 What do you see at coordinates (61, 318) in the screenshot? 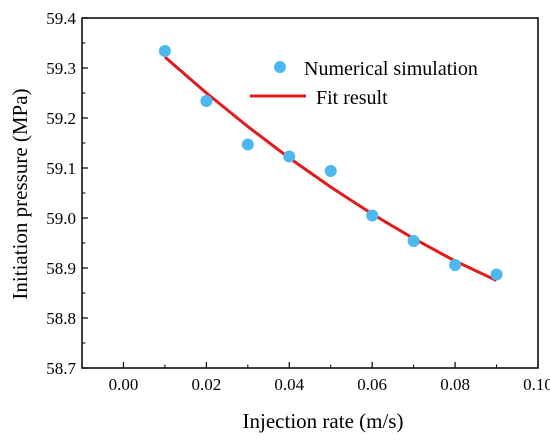
I see `y-tick-label: 58.8` at bounding box center [61, 318].